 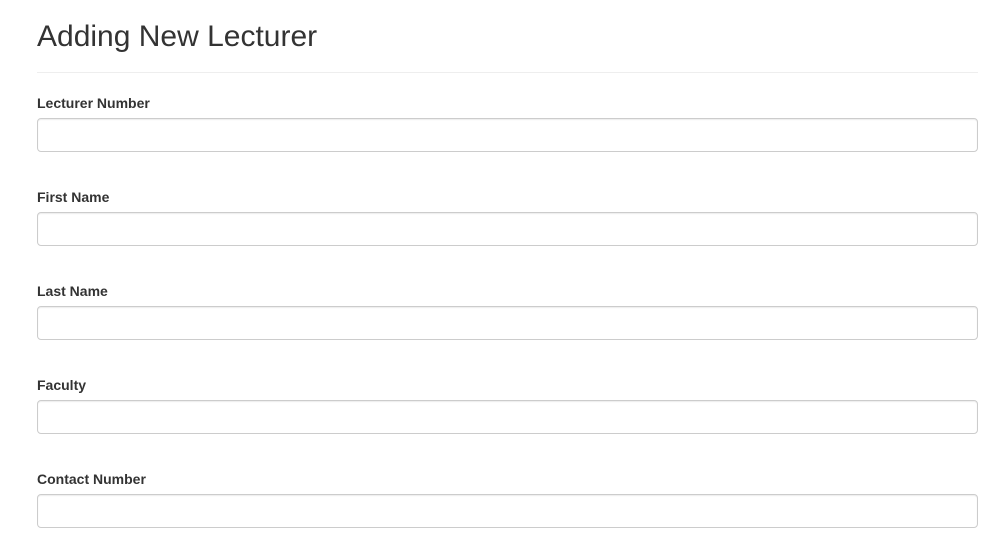 I want to click on contact-number-group: Contact Number, so click(x=507, y=498).